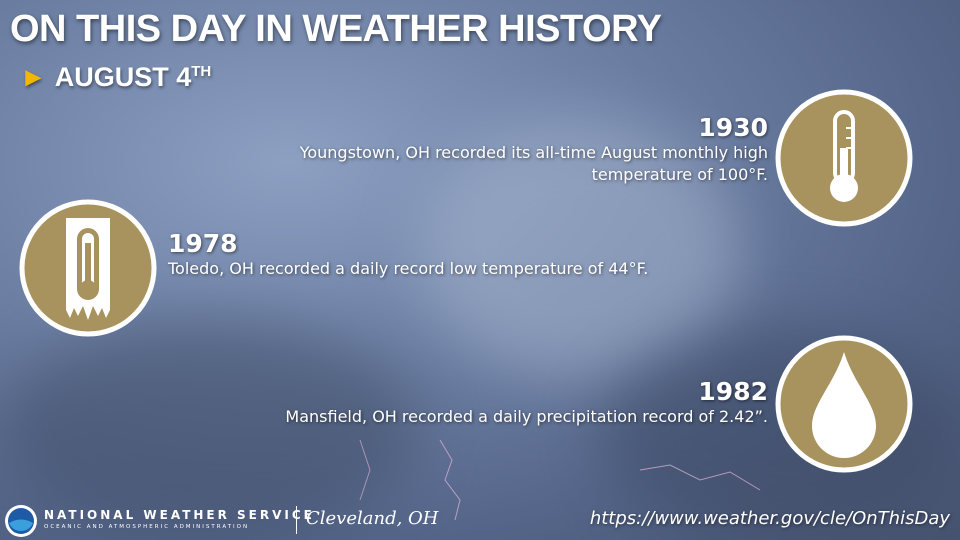  What do you see at coordinates (179, 515) in the screenshot?
I see `agency: NATIONAL WEATHER SERVICE` at bounding box center [179, 515].